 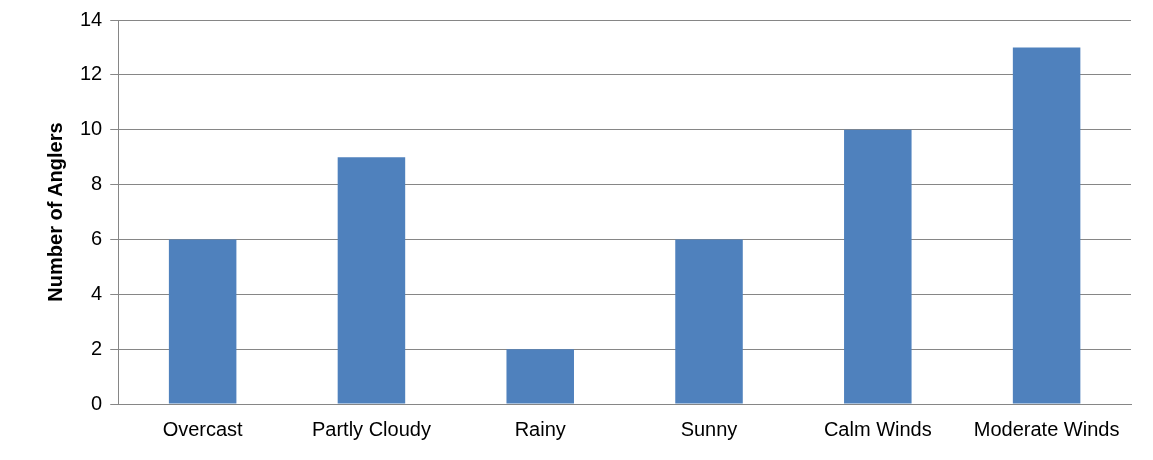 I want to click on y-tick-label: 0, so click(x=97, y=402).